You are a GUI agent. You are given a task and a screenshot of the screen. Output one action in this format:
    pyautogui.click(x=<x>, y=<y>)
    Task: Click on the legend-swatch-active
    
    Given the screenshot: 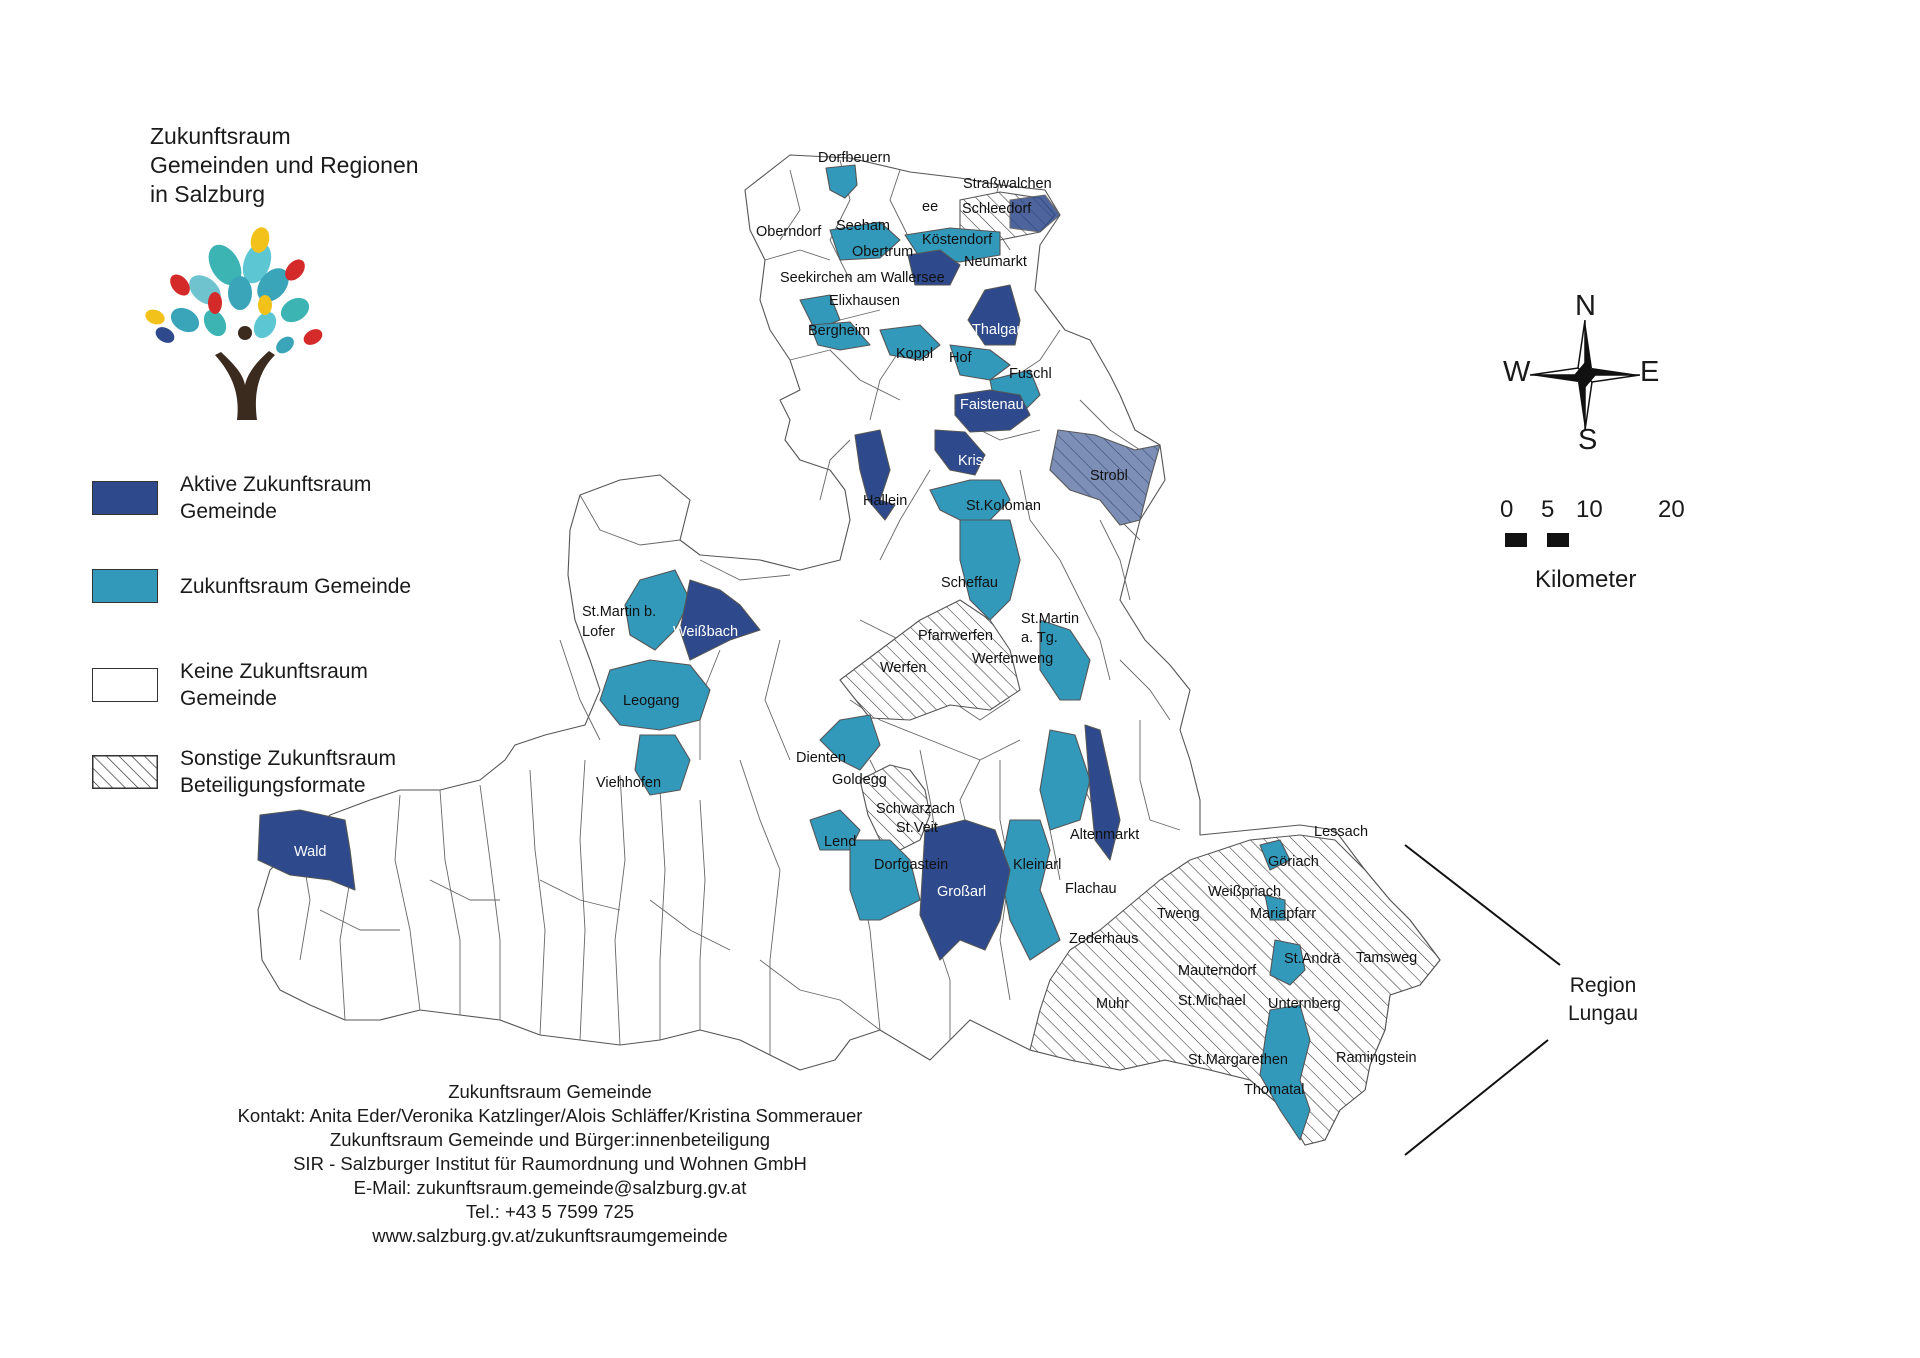 What is the action you would take?
    pyautogui.click(x=125, y=498)
    